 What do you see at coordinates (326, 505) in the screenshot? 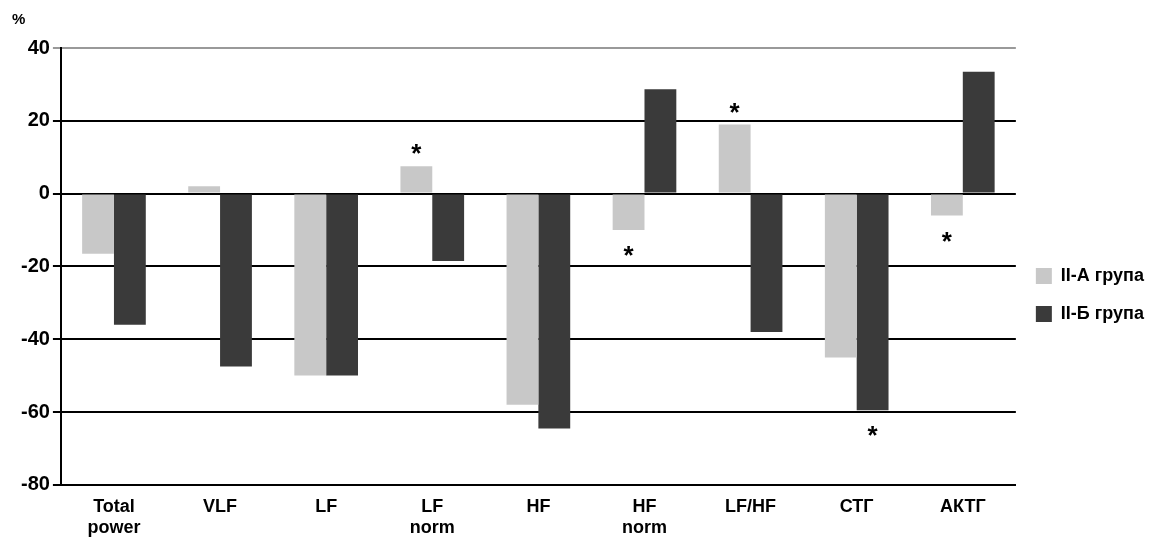
I see `x-tick-label: LF` at bounding box center [326, 505].